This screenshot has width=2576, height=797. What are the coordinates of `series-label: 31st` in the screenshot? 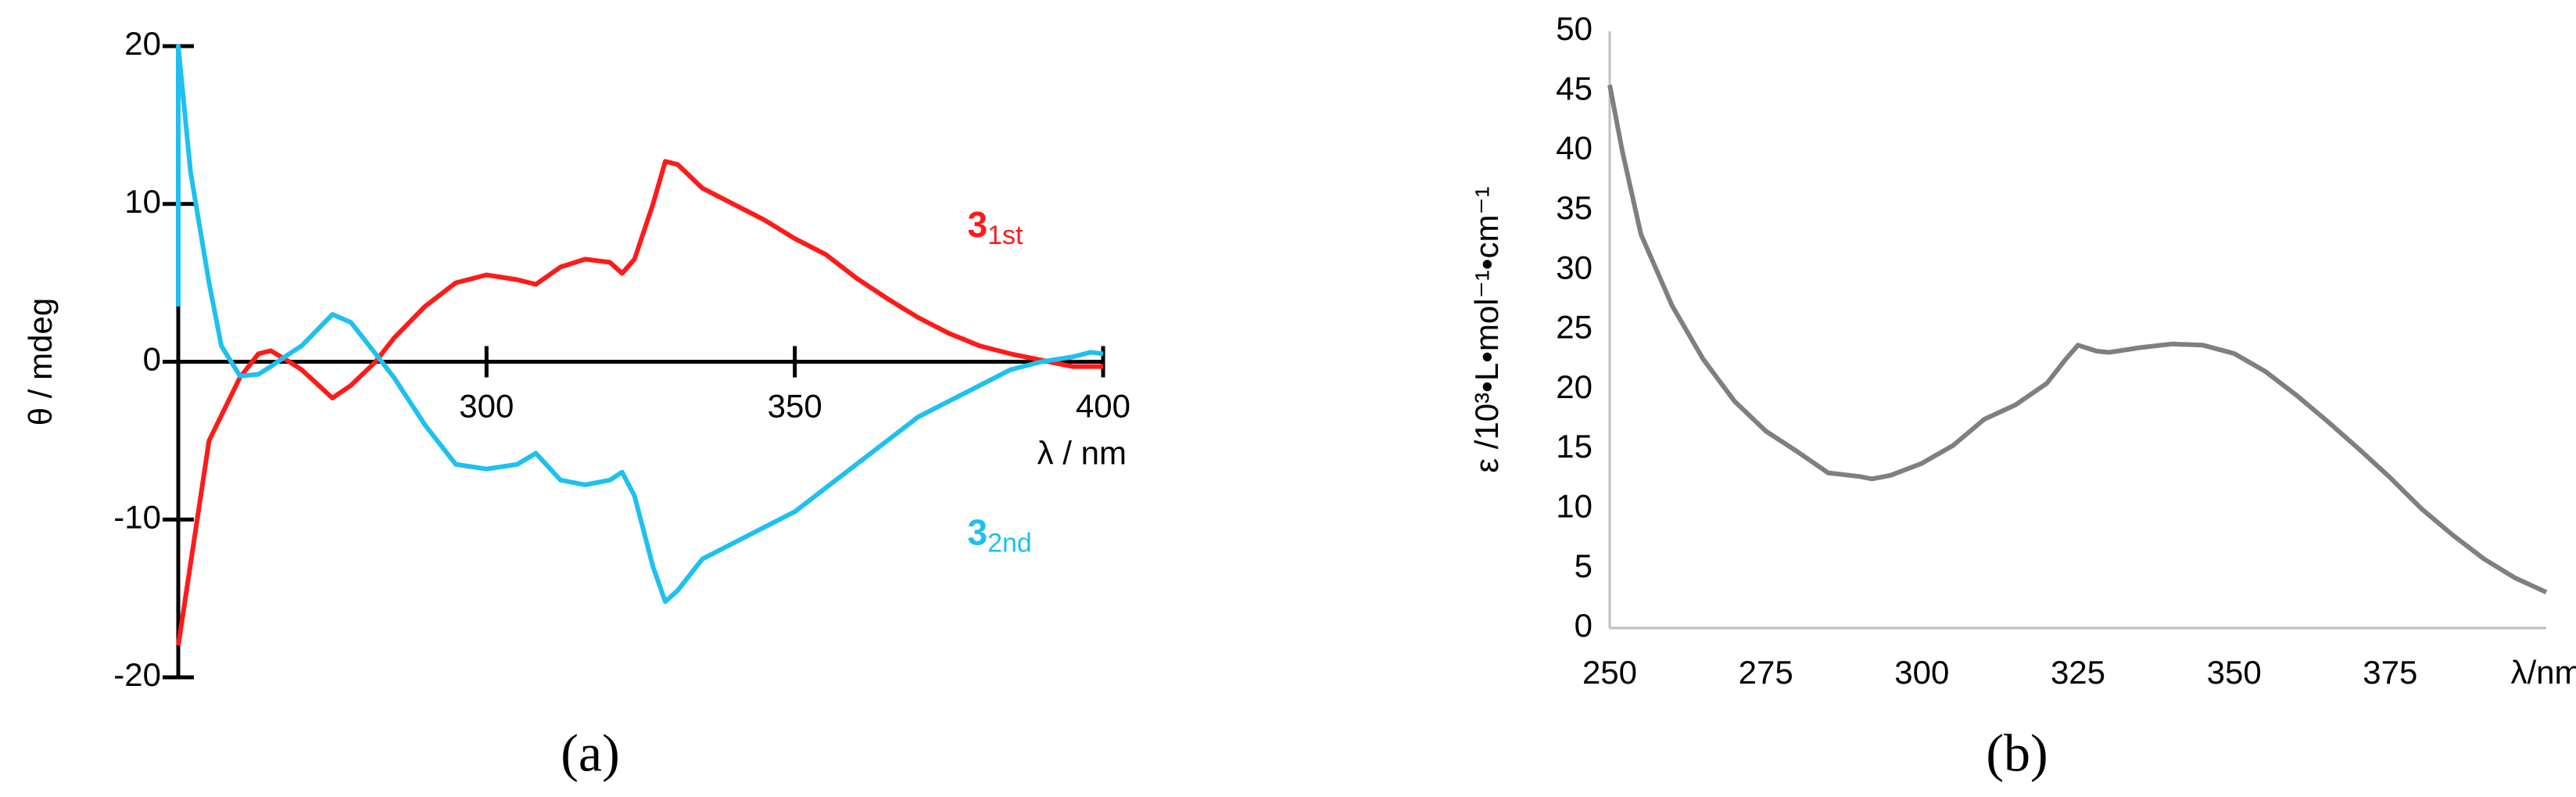 It's located at (995, 227).